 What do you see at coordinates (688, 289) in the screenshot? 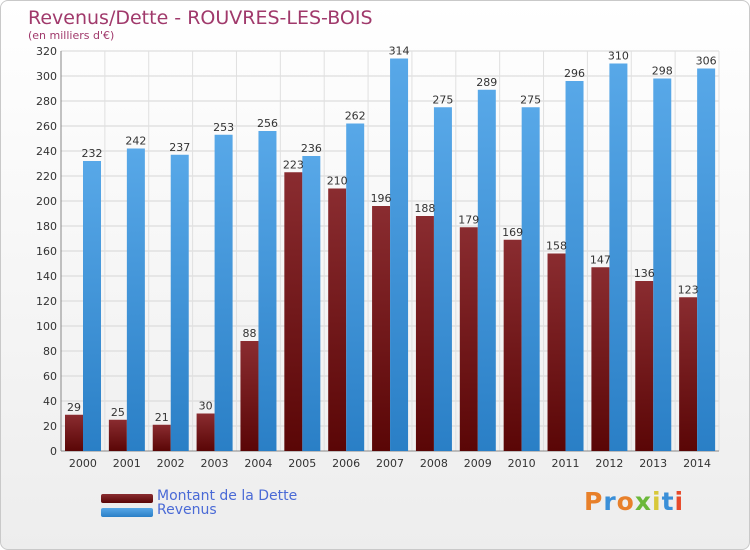
I see `data-label-debt: 123` at bounding box center [688, 289].